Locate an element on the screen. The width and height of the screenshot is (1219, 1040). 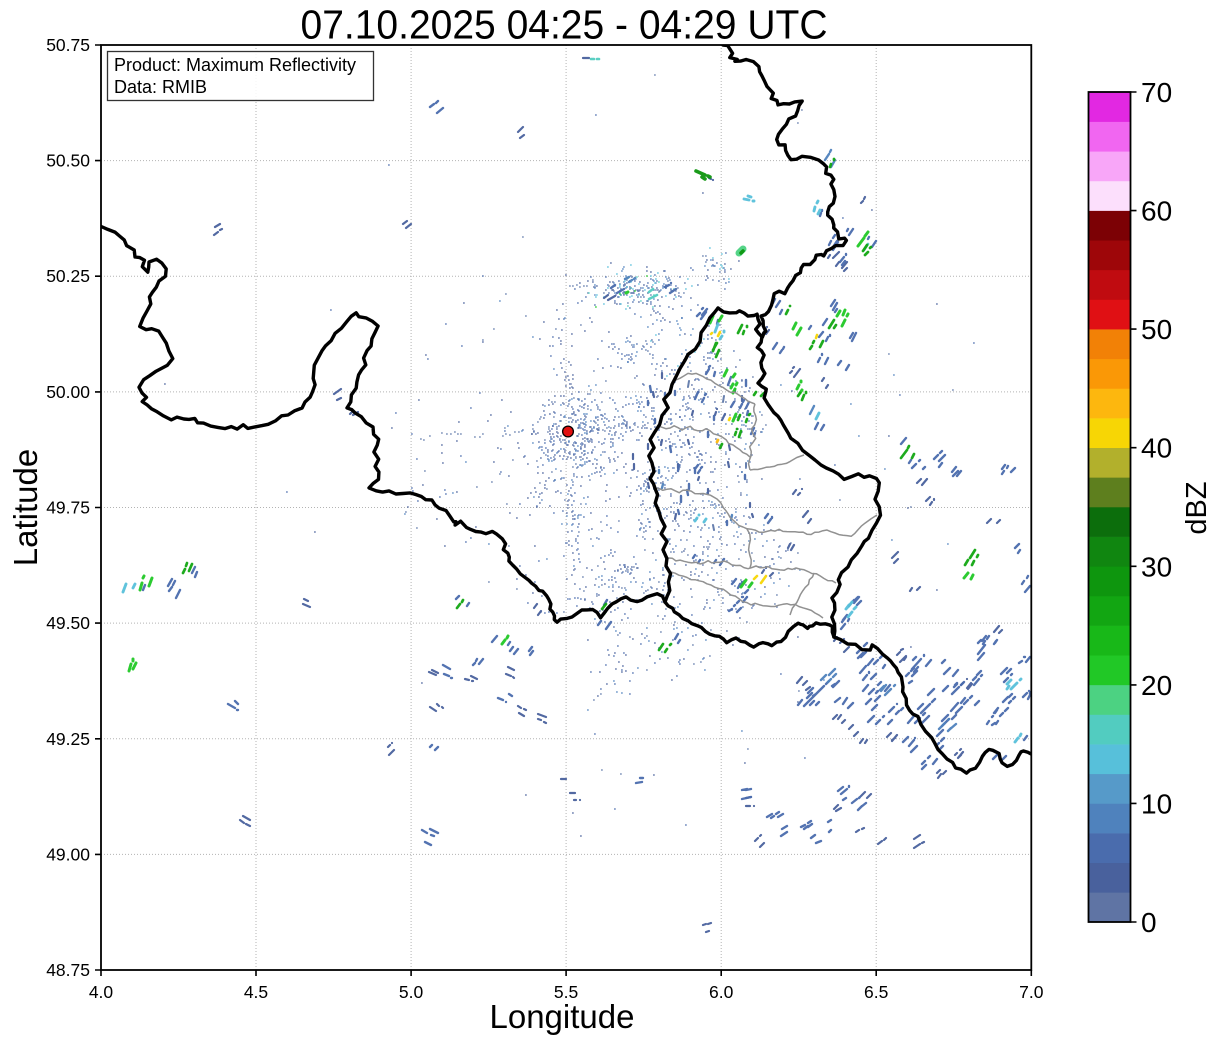
svg-text: 50.75 is located at coordinates (68, 45).